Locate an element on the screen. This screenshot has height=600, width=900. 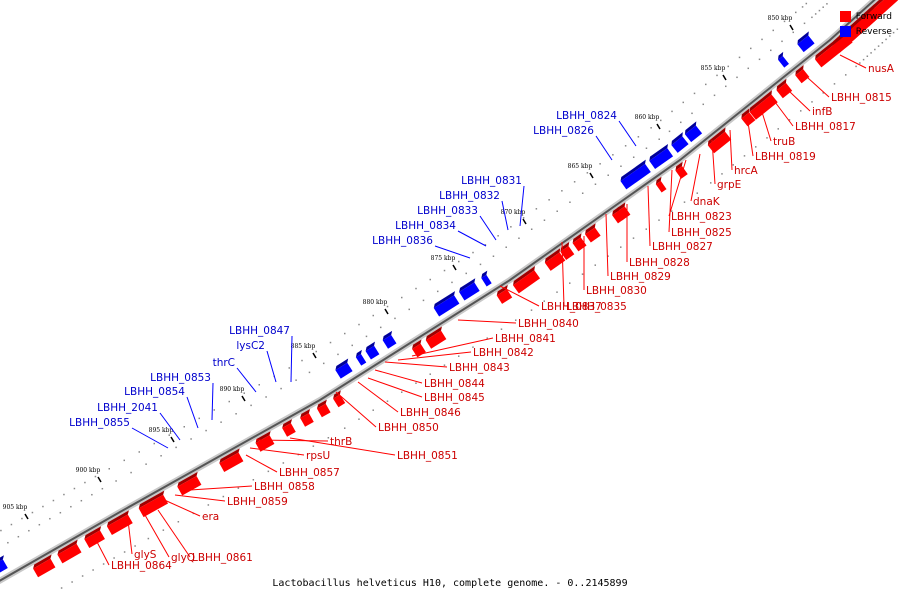
forward-gene-label: LBHH_0819 is located at coordinates (785, 157).